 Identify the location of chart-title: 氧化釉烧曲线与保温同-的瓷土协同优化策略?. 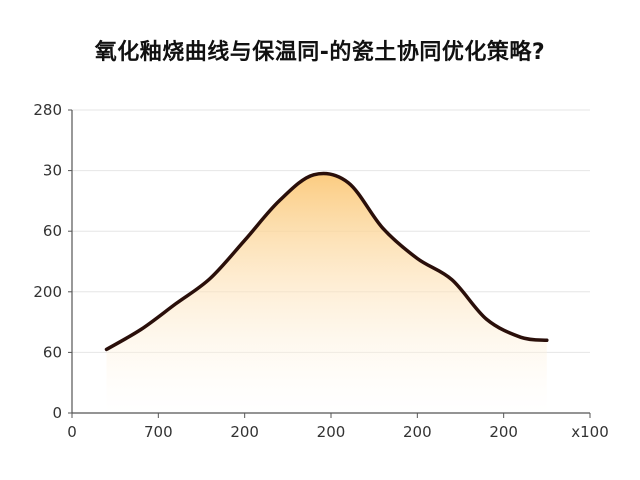
(320, 52).